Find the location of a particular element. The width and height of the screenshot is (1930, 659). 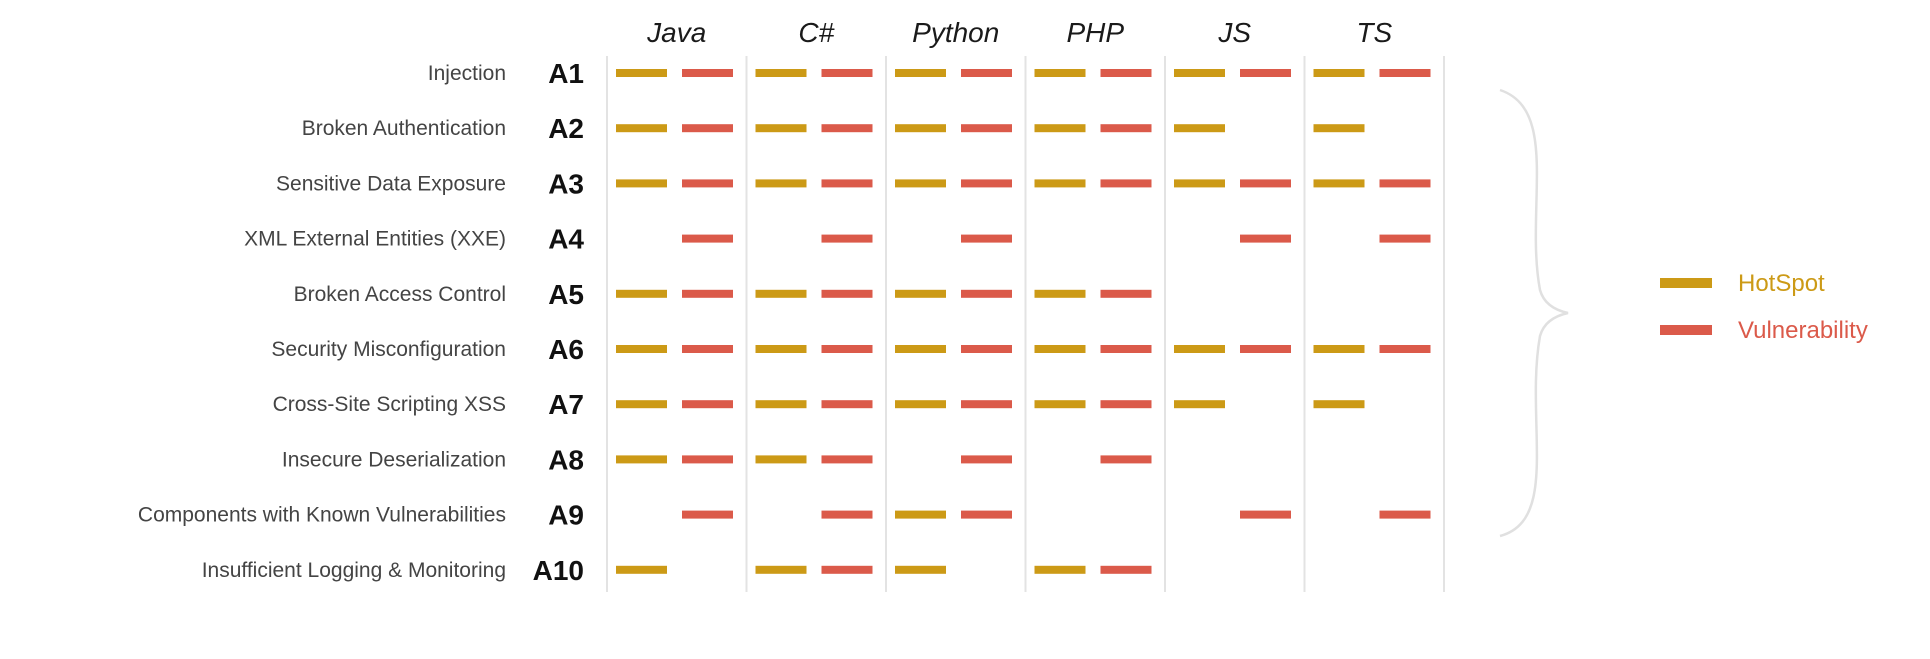

legend-brace is located at coordinates (1534, 313).